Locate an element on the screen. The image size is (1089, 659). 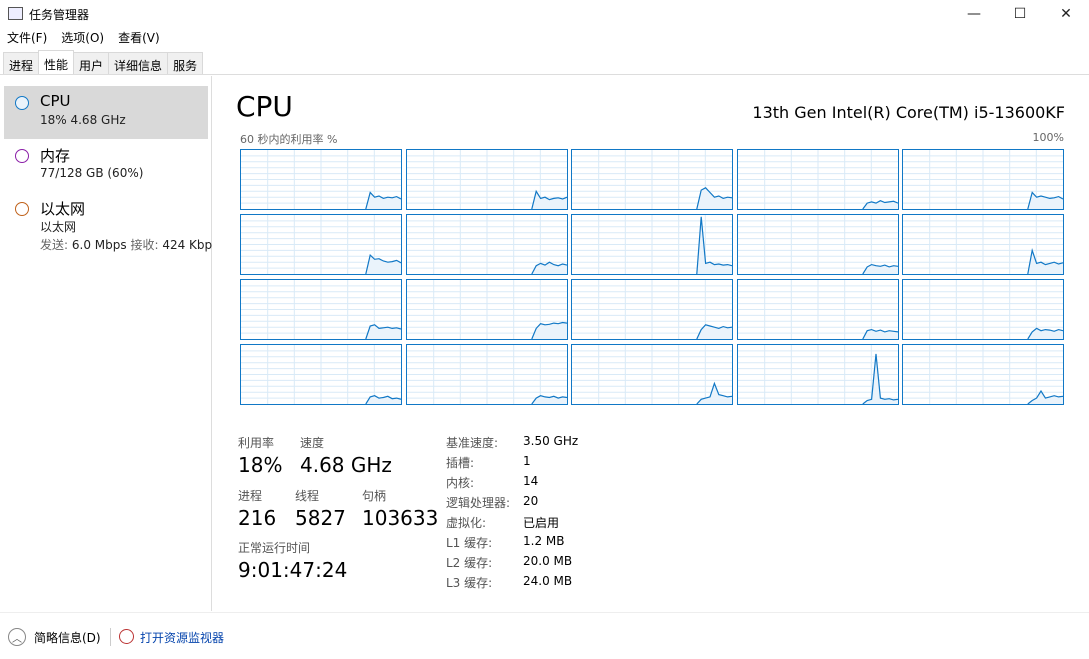
graph-axis-max: 100% is located at coordinates (1048, 137).